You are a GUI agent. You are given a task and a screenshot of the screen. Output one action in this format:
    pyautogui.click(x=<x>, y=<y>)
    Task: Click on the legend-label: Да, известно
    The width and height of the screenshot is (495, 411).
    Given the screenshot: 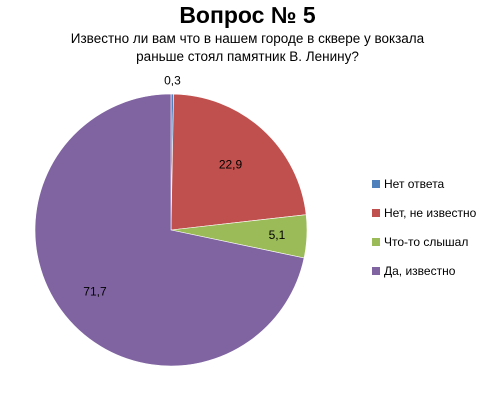 What is the action you would take?
    pyautogui.click(x=420, y=271)
    